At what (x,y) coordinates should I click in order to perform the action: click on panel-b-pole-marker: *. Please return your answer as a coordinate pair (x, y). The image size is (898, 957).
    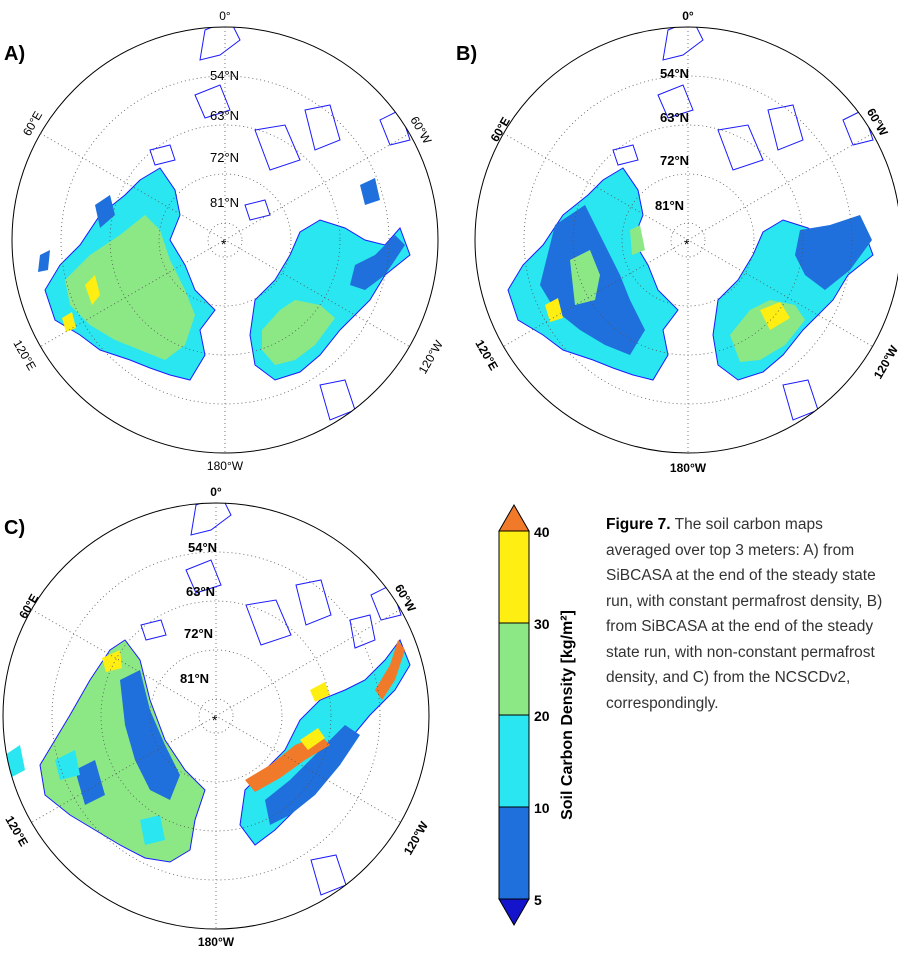
    Looking at the image, I should click on (687, 244).